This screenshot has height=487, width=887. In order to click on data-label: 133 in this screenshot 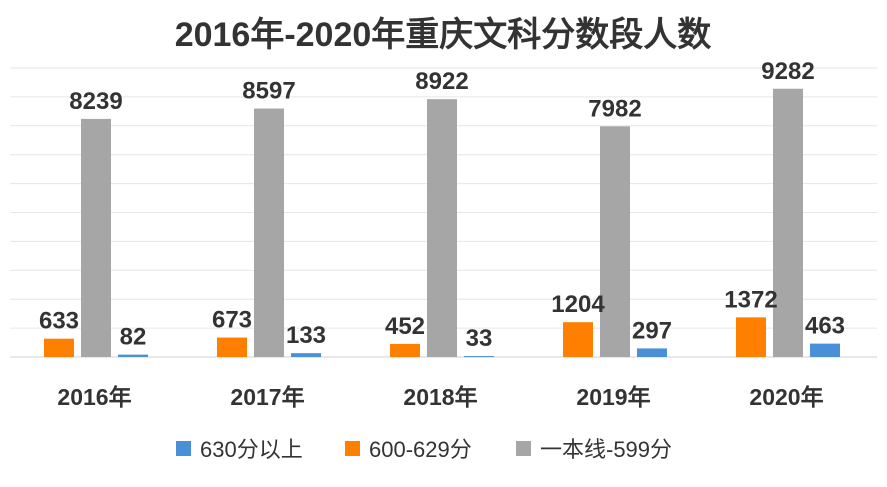, I will do `click(306, 335)`.